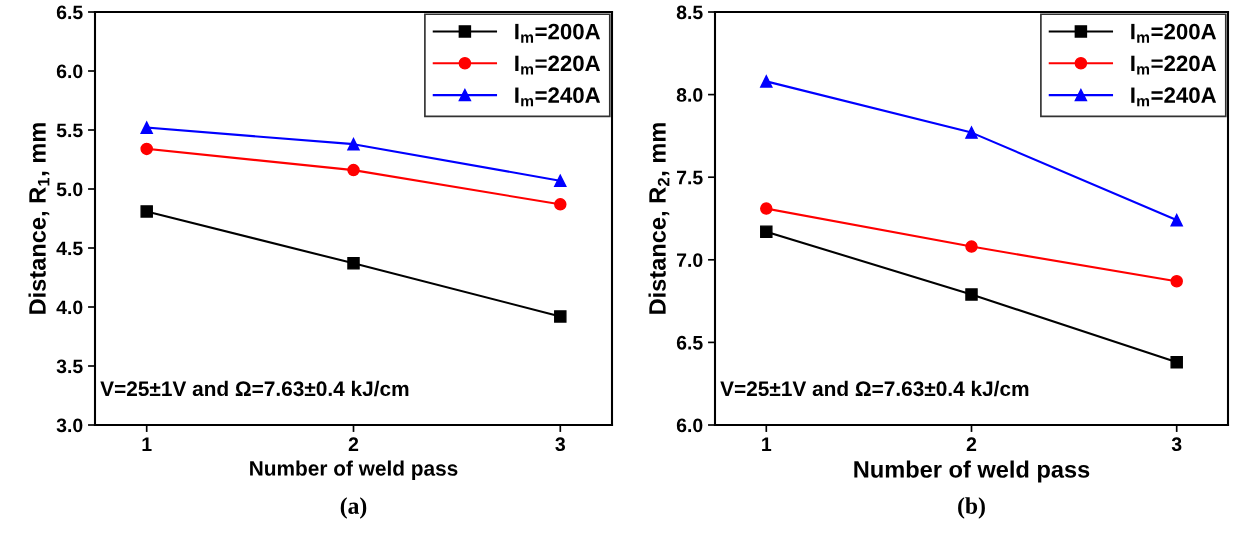 The width and height of the screenshot is (1235, 538). Describe the element at coordinates (659, 218) in the screenshot. I see `y-axis-title: Distance, R$_{2}$, mm` at that location.